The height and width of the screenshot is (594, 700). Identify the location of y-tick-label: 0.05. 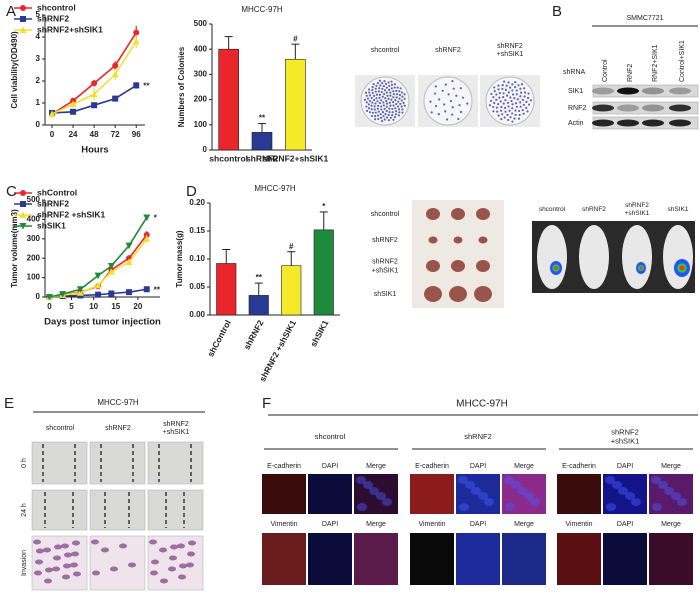
(197, 286).